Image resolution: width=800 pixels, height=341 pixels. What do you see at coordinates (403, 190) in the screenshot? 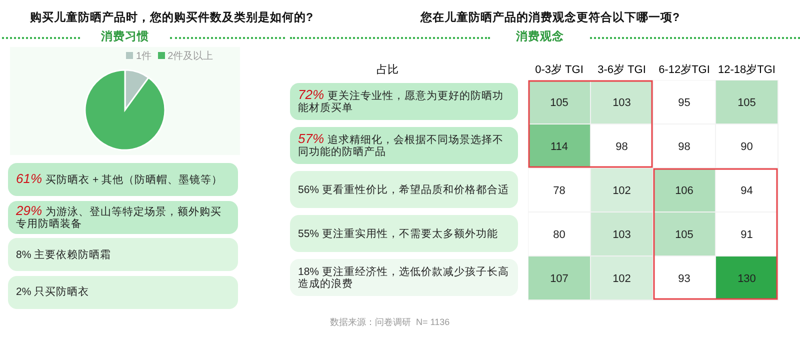
I see `y-tick-label: 56% 更看重性价比，希望品质和价格都合适` at bounding box center [403, 190].